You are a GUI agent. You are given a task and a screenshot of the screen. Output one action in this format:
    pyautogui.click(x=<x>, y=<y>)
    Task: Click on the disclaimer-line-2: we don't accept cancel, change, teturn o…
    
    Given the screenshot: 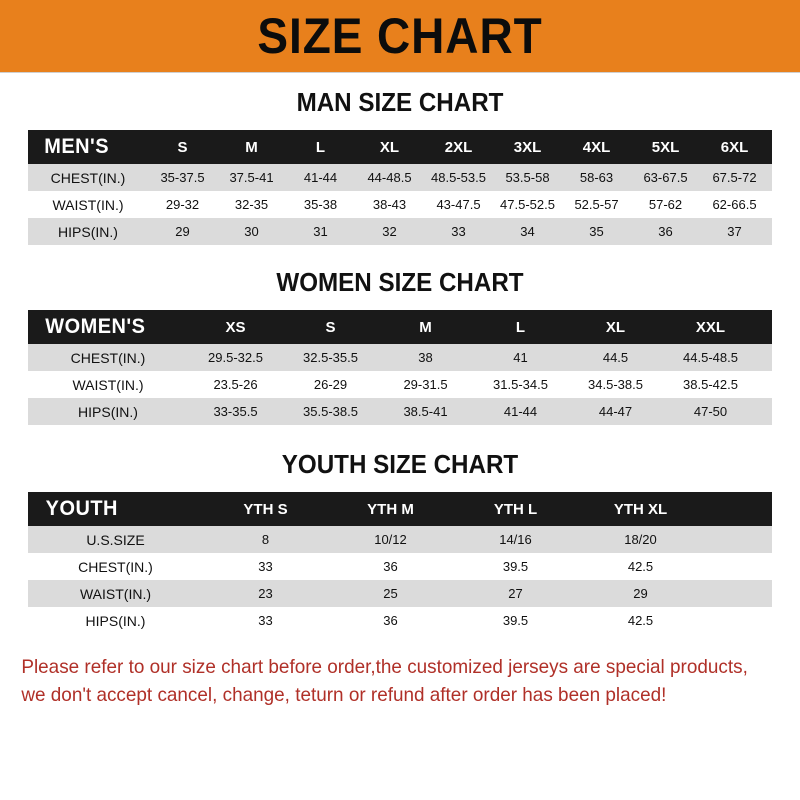 What is the action you would take?
    pyautogui.click(x=344, y=694)
    